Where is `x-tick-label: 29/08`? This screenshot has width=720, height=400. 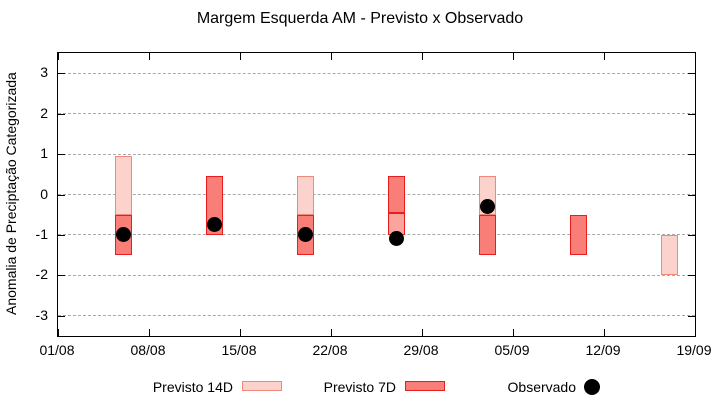
x-tick-label: 29/08 is located at coordinates (421, 350).